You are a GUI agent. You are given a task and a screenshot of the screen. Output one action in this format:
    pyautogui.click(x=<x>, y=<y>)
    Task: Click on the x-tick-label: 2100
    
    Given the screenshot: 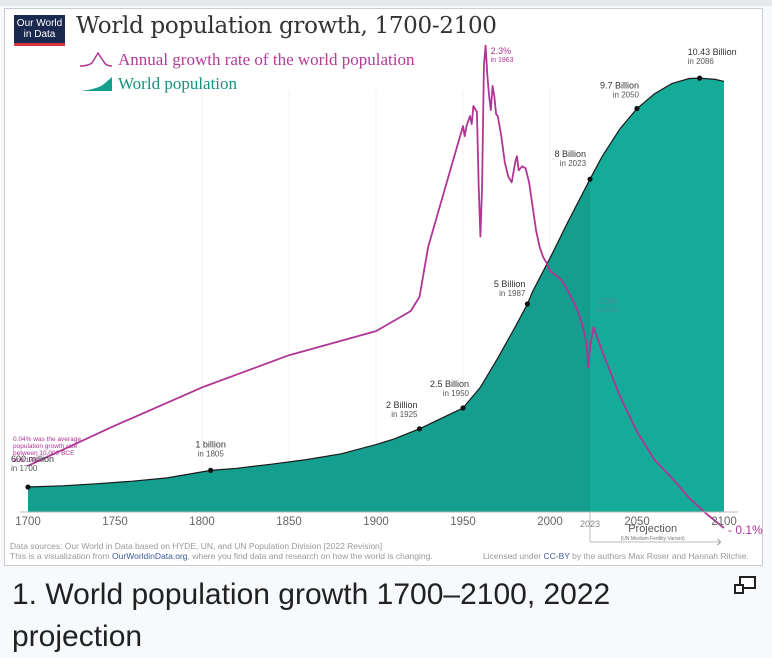 What is the action you would take?
    pyautogui.click(x=724, y=522)
    